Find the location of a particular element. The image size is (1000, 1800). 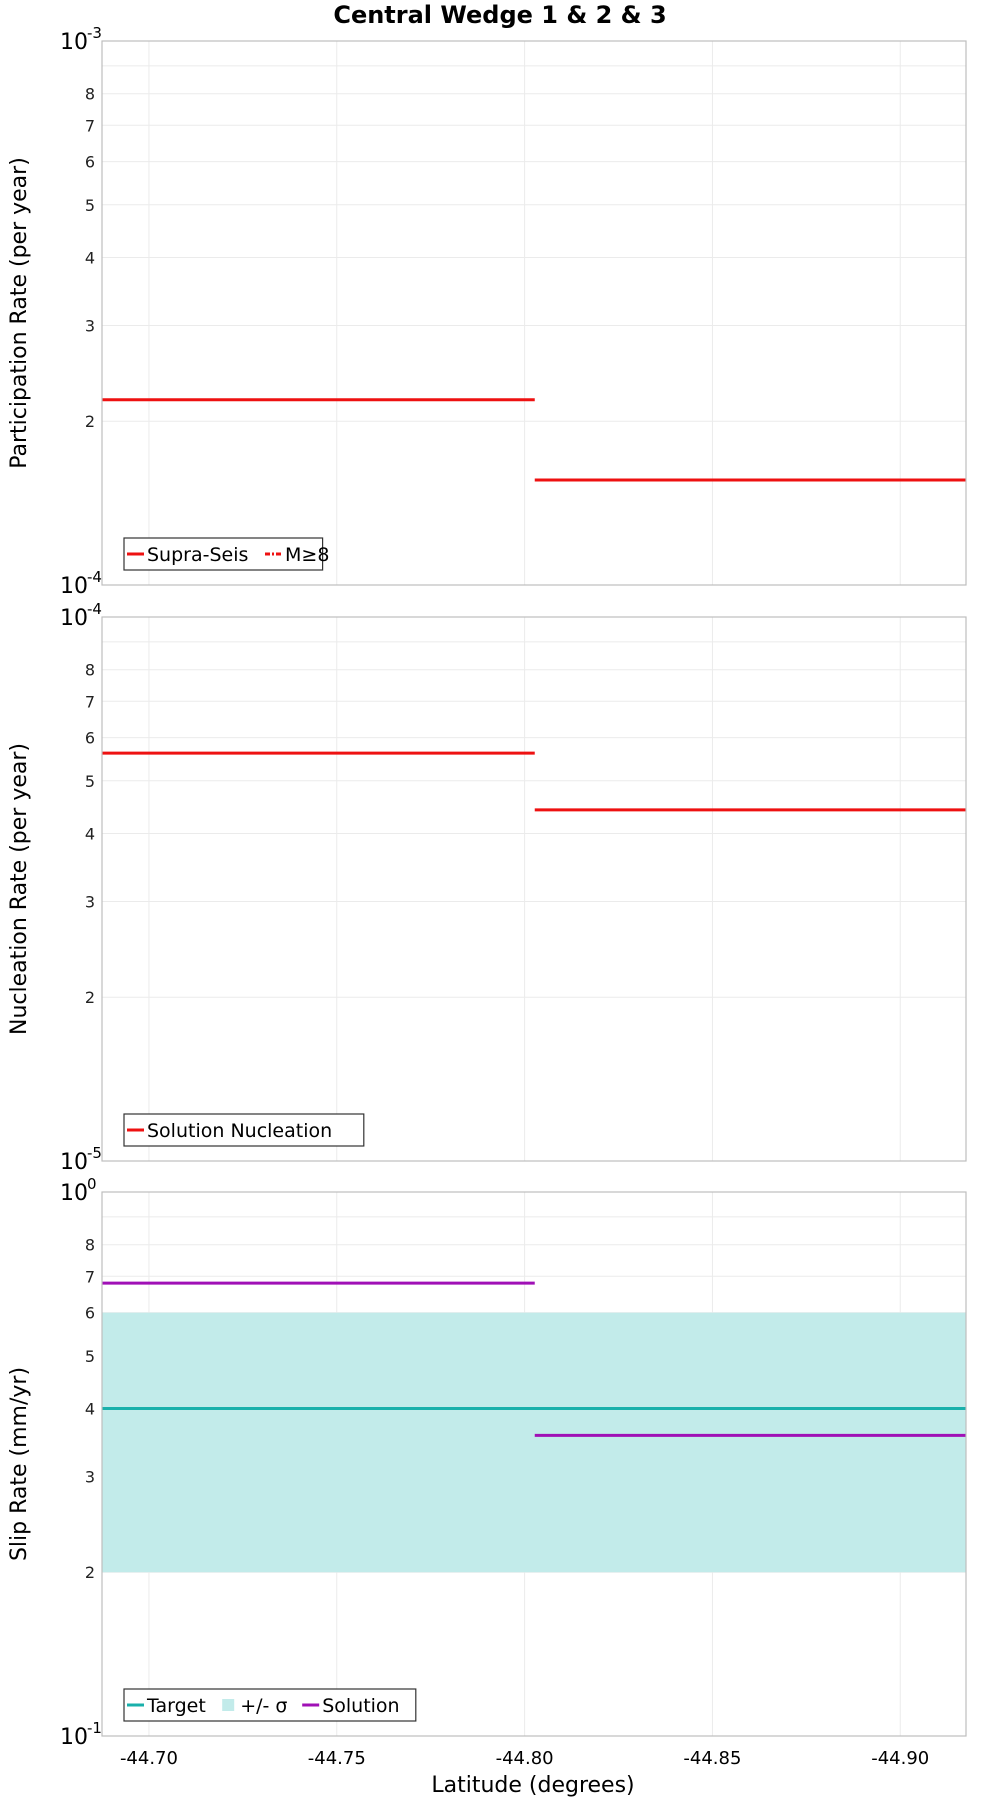

y-axis-label-slip: Slip Rate (mm/yr) is located at coordinates (19, 1464).